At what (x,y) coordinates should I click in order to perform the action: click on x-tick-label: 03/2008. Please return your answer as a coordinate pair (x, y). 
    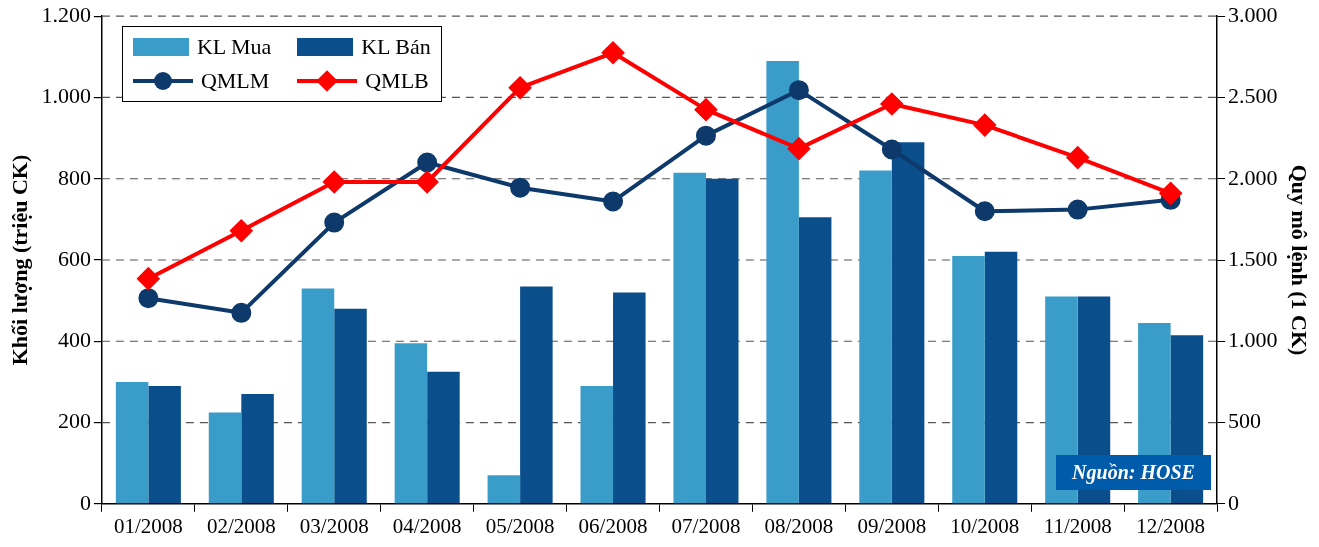
    Looking at the image, I should click on (334, 525).